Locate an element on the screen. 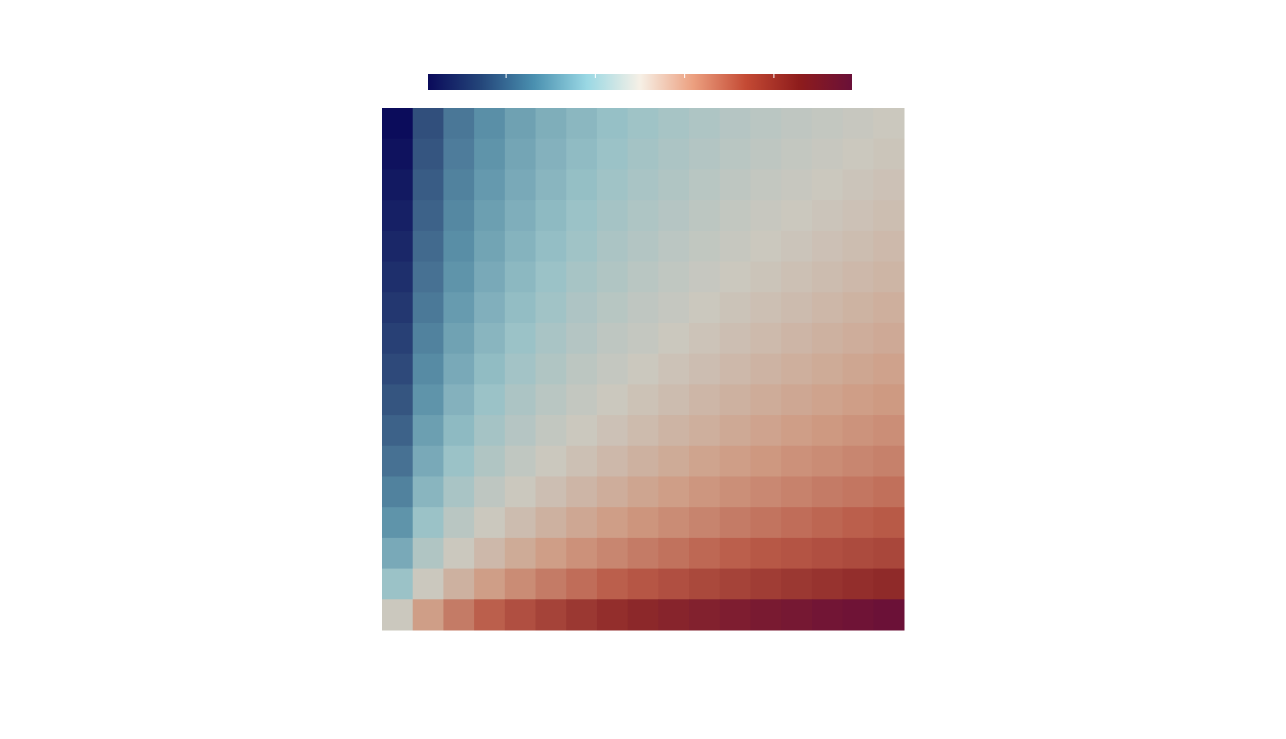 The image size is (1286, 739). colorbar is located at coordinates (640, 82).